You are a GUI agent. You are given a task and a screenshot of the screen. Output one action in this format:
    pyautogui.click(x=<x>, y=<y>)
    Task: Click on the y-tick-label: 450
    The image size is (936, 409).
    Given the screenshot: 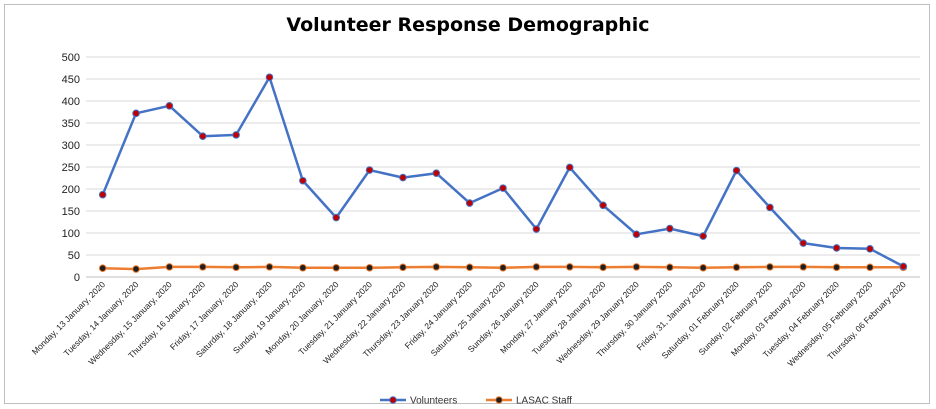 What is the action you would take?
    pyautogui.click(x=71, y=80)
    